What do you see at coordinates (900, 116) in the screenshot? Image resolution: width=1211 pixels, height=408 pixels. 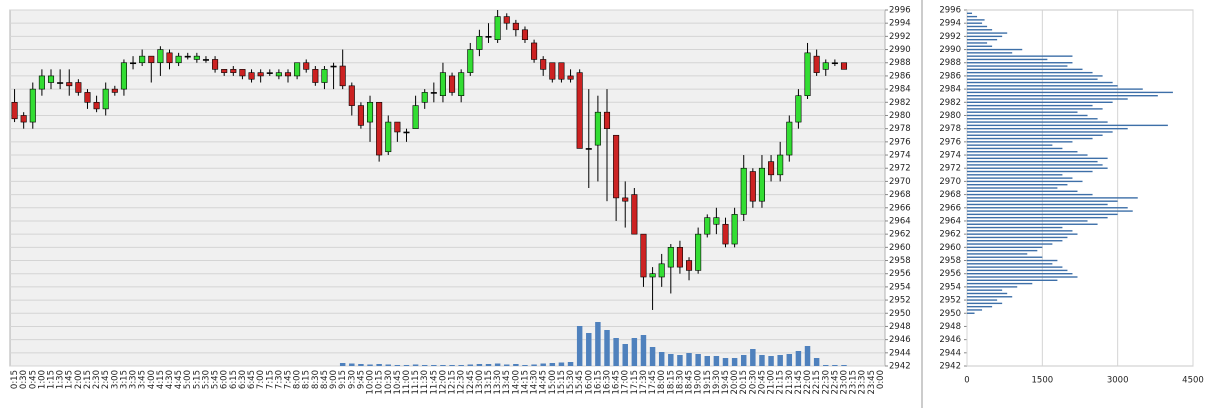 I see `y-tick-label: 2980` at bounding box center [900, 116].